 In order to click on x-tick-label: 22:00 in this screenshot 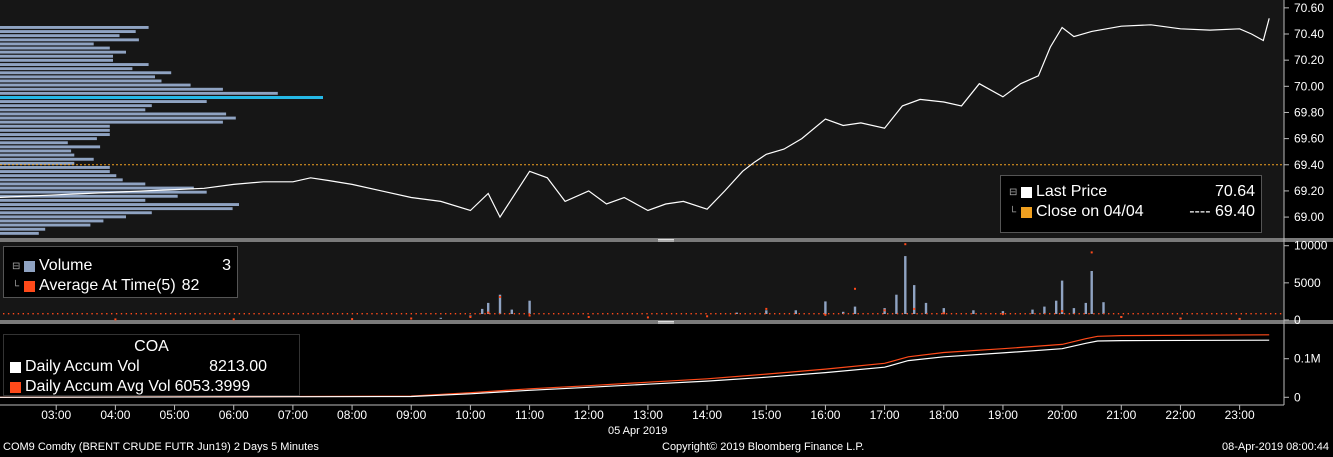, I will do `click(1180, 415)`.